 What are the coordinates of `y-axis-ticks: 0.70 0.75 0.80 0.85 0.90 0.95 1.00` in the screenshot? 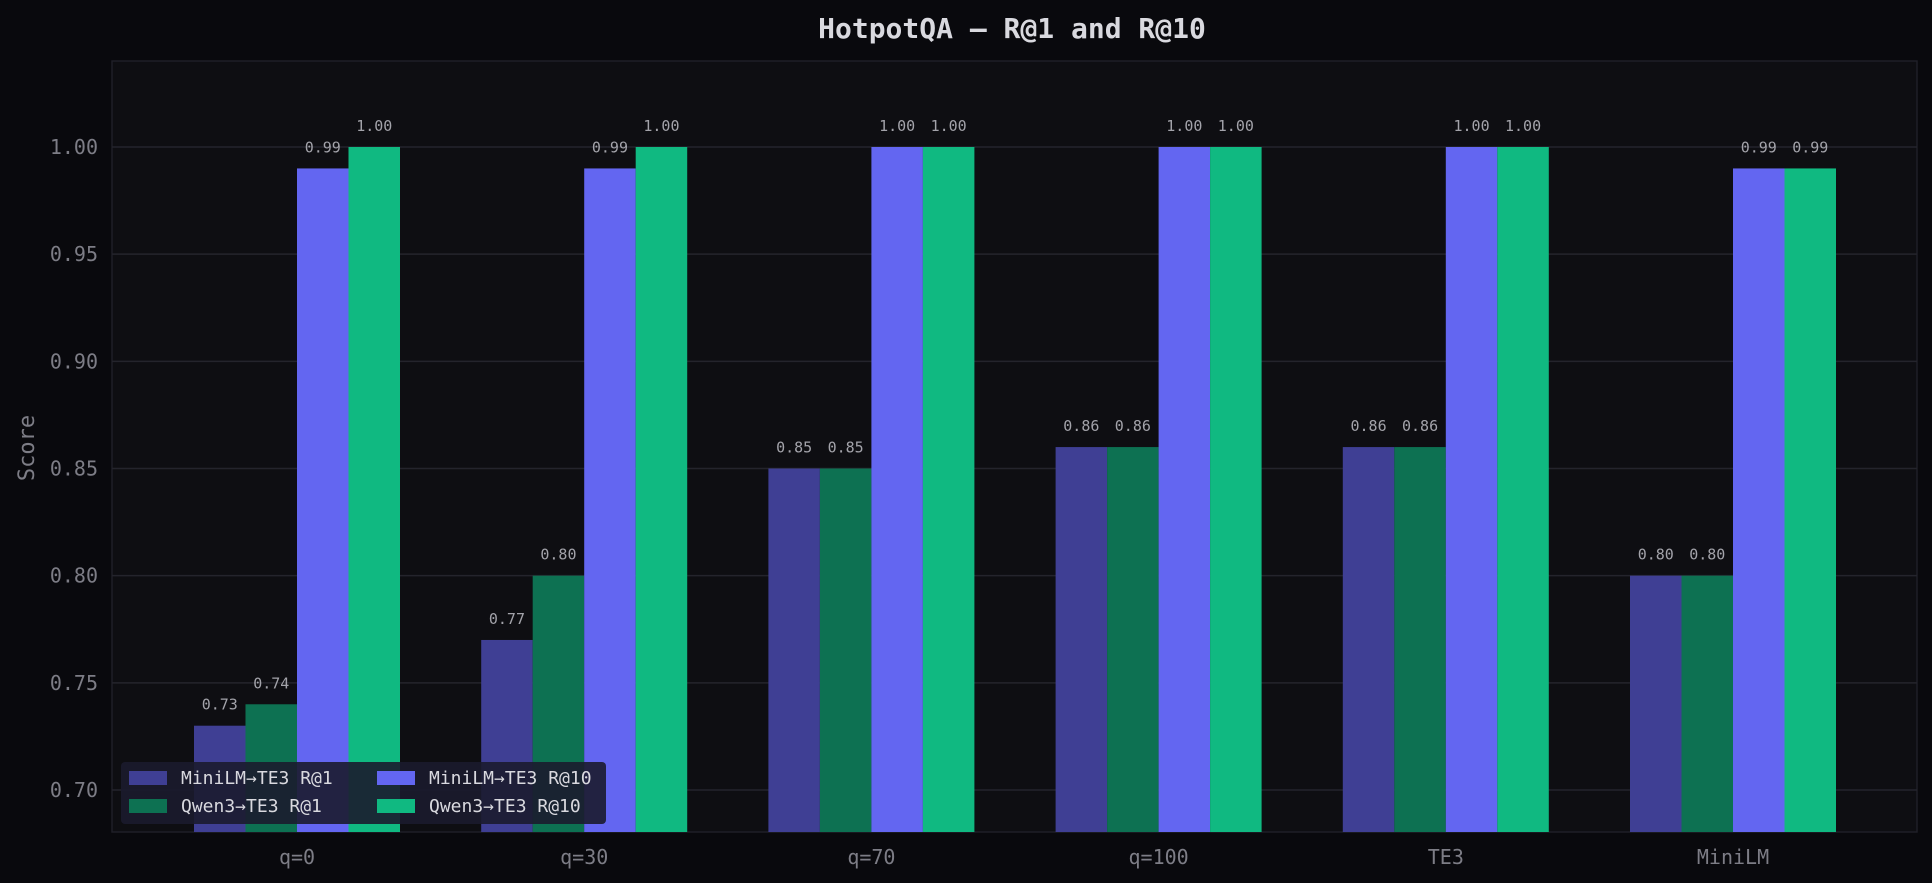 It's located at (74, 468).